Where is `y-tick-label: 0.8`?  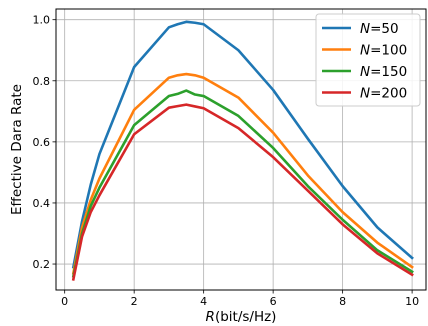 y-tick-label: 0.8 is located at coordinates (42, 81).